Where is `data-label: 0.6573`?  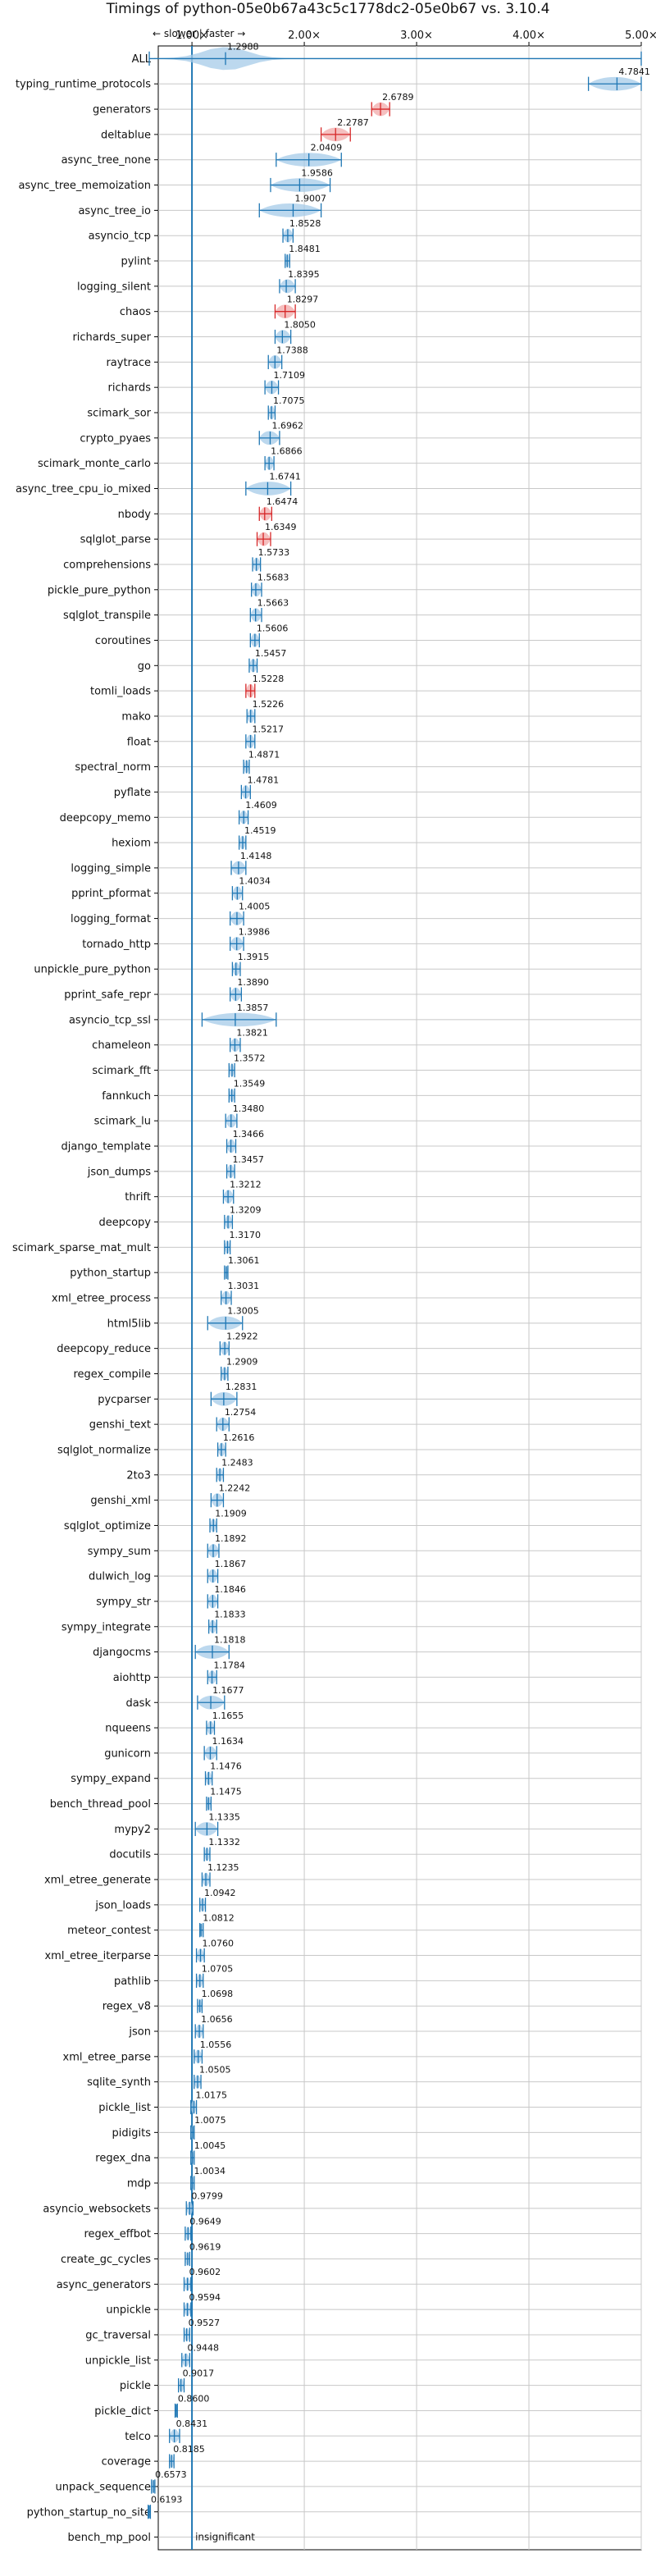 data-label: 0.6573 is located at coordinates (171, 2474).